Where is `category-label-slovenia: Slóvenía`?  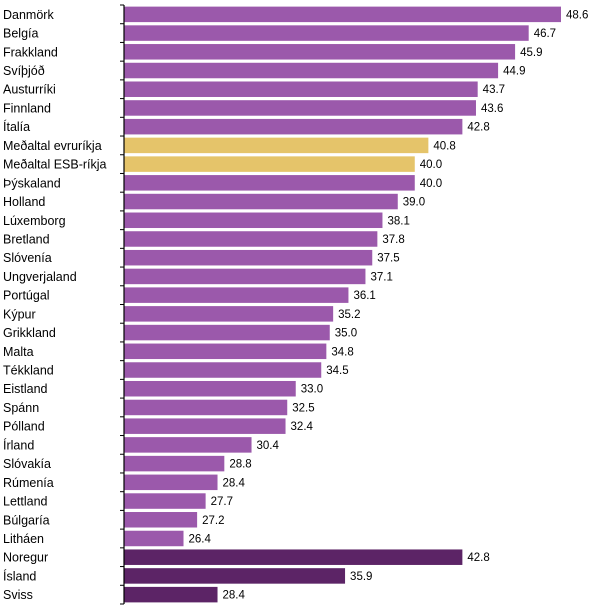
category-label-slovenia: Slóvenía is located at coordinates (27, 258).